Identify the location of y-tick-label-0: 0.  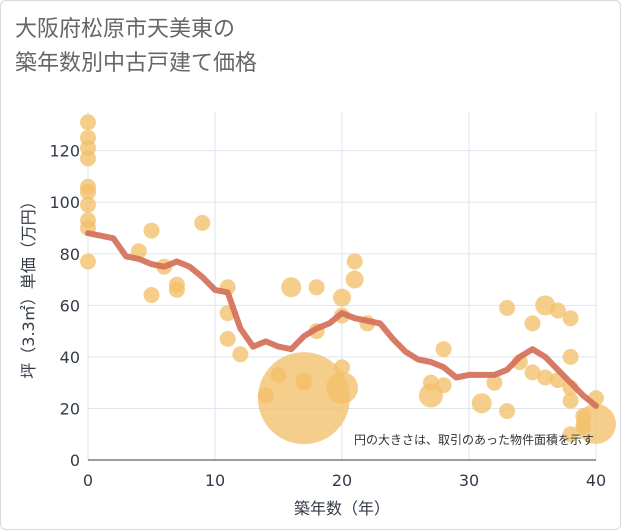
(75, 460).